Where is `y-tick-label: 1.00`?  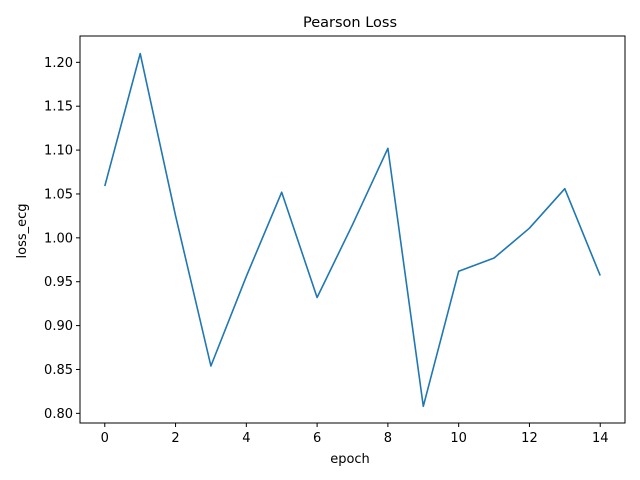 y-tick-label: 1.00 is located at coordinates (58, 238).